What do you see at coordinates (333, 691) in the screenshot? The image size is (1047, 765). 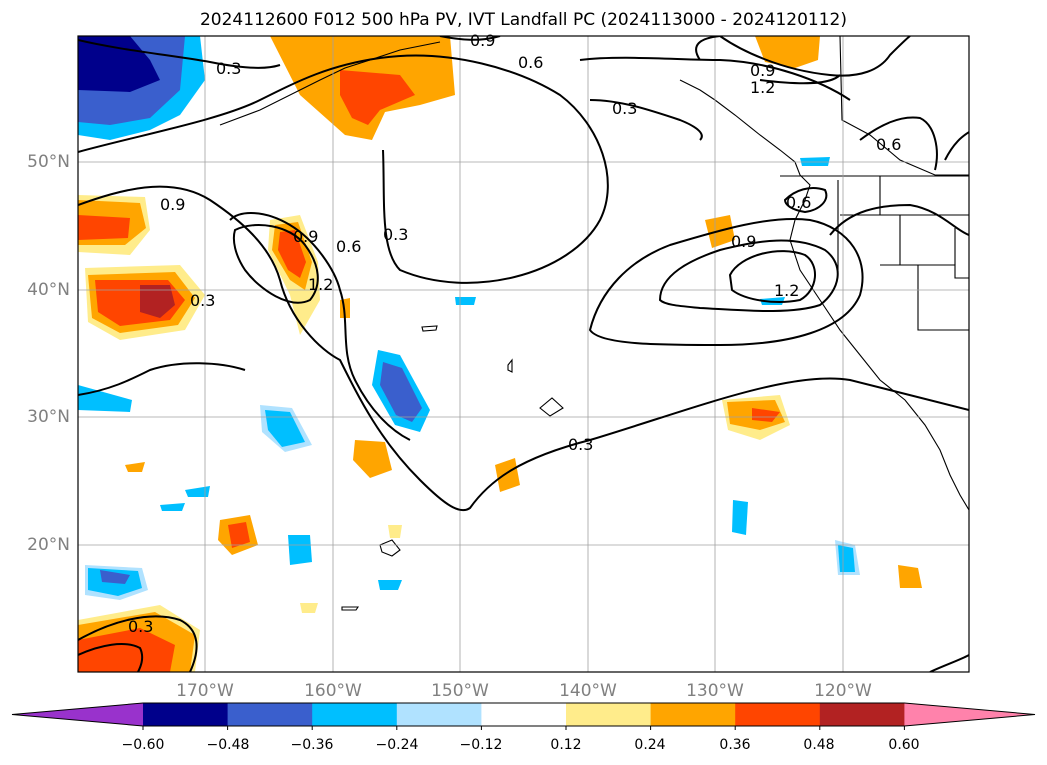 I see `lon-label: 160°W` at bounding box center [333, 691].